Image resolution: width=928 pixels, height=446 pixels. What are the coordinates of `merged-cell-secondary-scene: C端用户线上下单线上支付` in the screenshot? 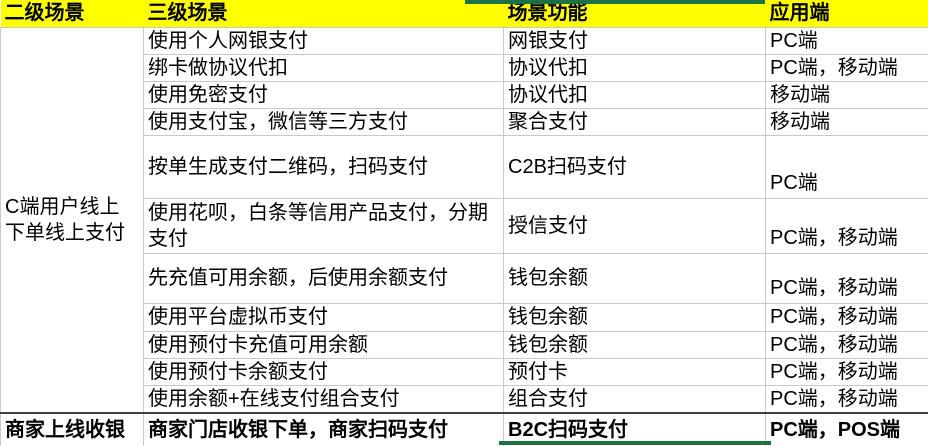 It's located at (72, 220).